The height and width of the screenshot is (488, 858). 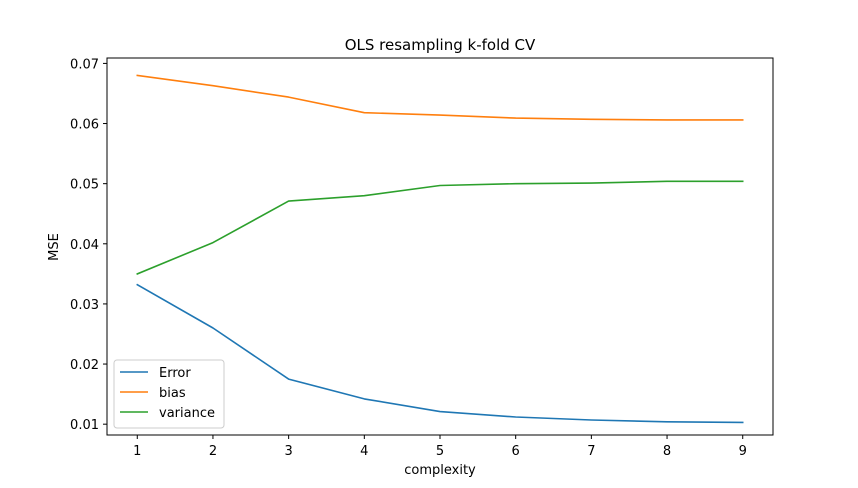 What do you see at coordinates (54, 247) in the screenshot?
I see `y-axis-label: MSE` at bounding box center [54, 247].